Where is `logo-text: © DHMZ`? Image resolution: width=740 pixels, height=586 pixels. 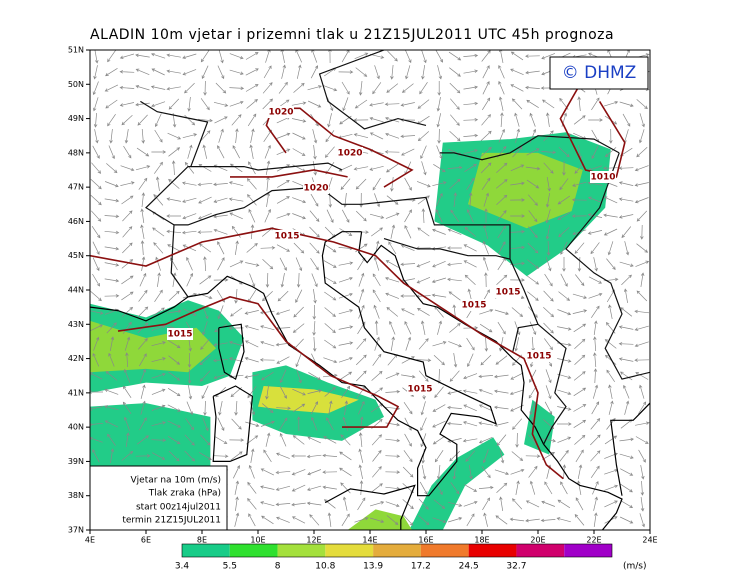
logo-text: © DHMZ is located at coordinates (599, 73).